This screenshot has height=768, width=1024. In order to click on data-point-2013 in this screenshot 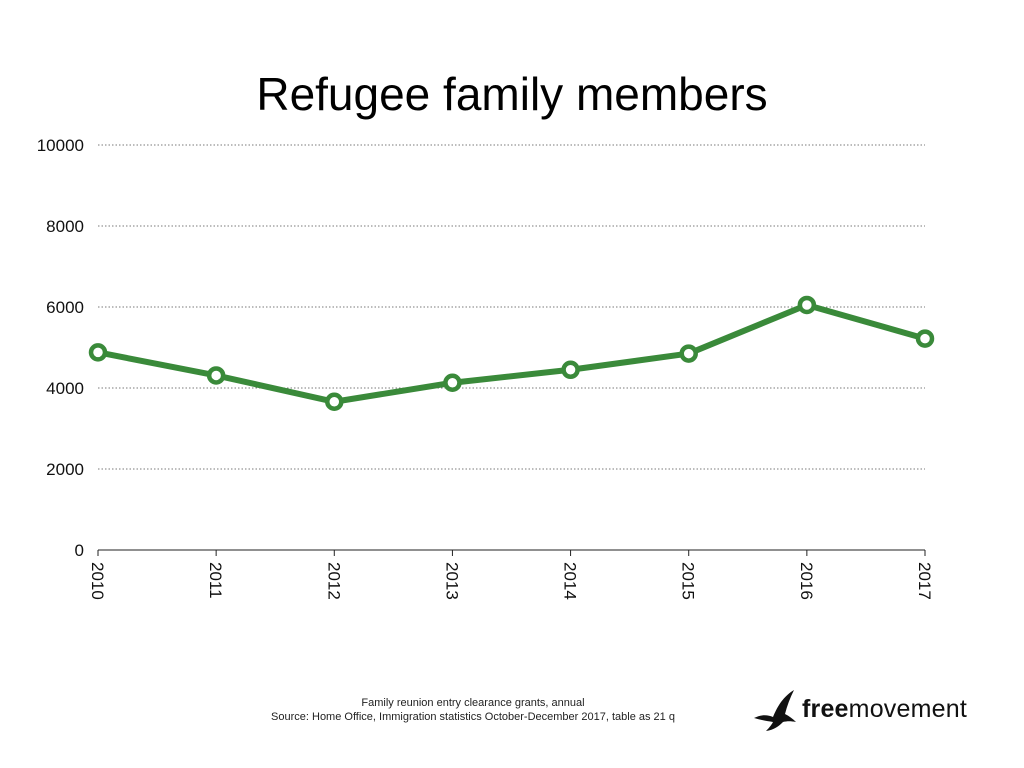, I will do `click(452, 382)`.